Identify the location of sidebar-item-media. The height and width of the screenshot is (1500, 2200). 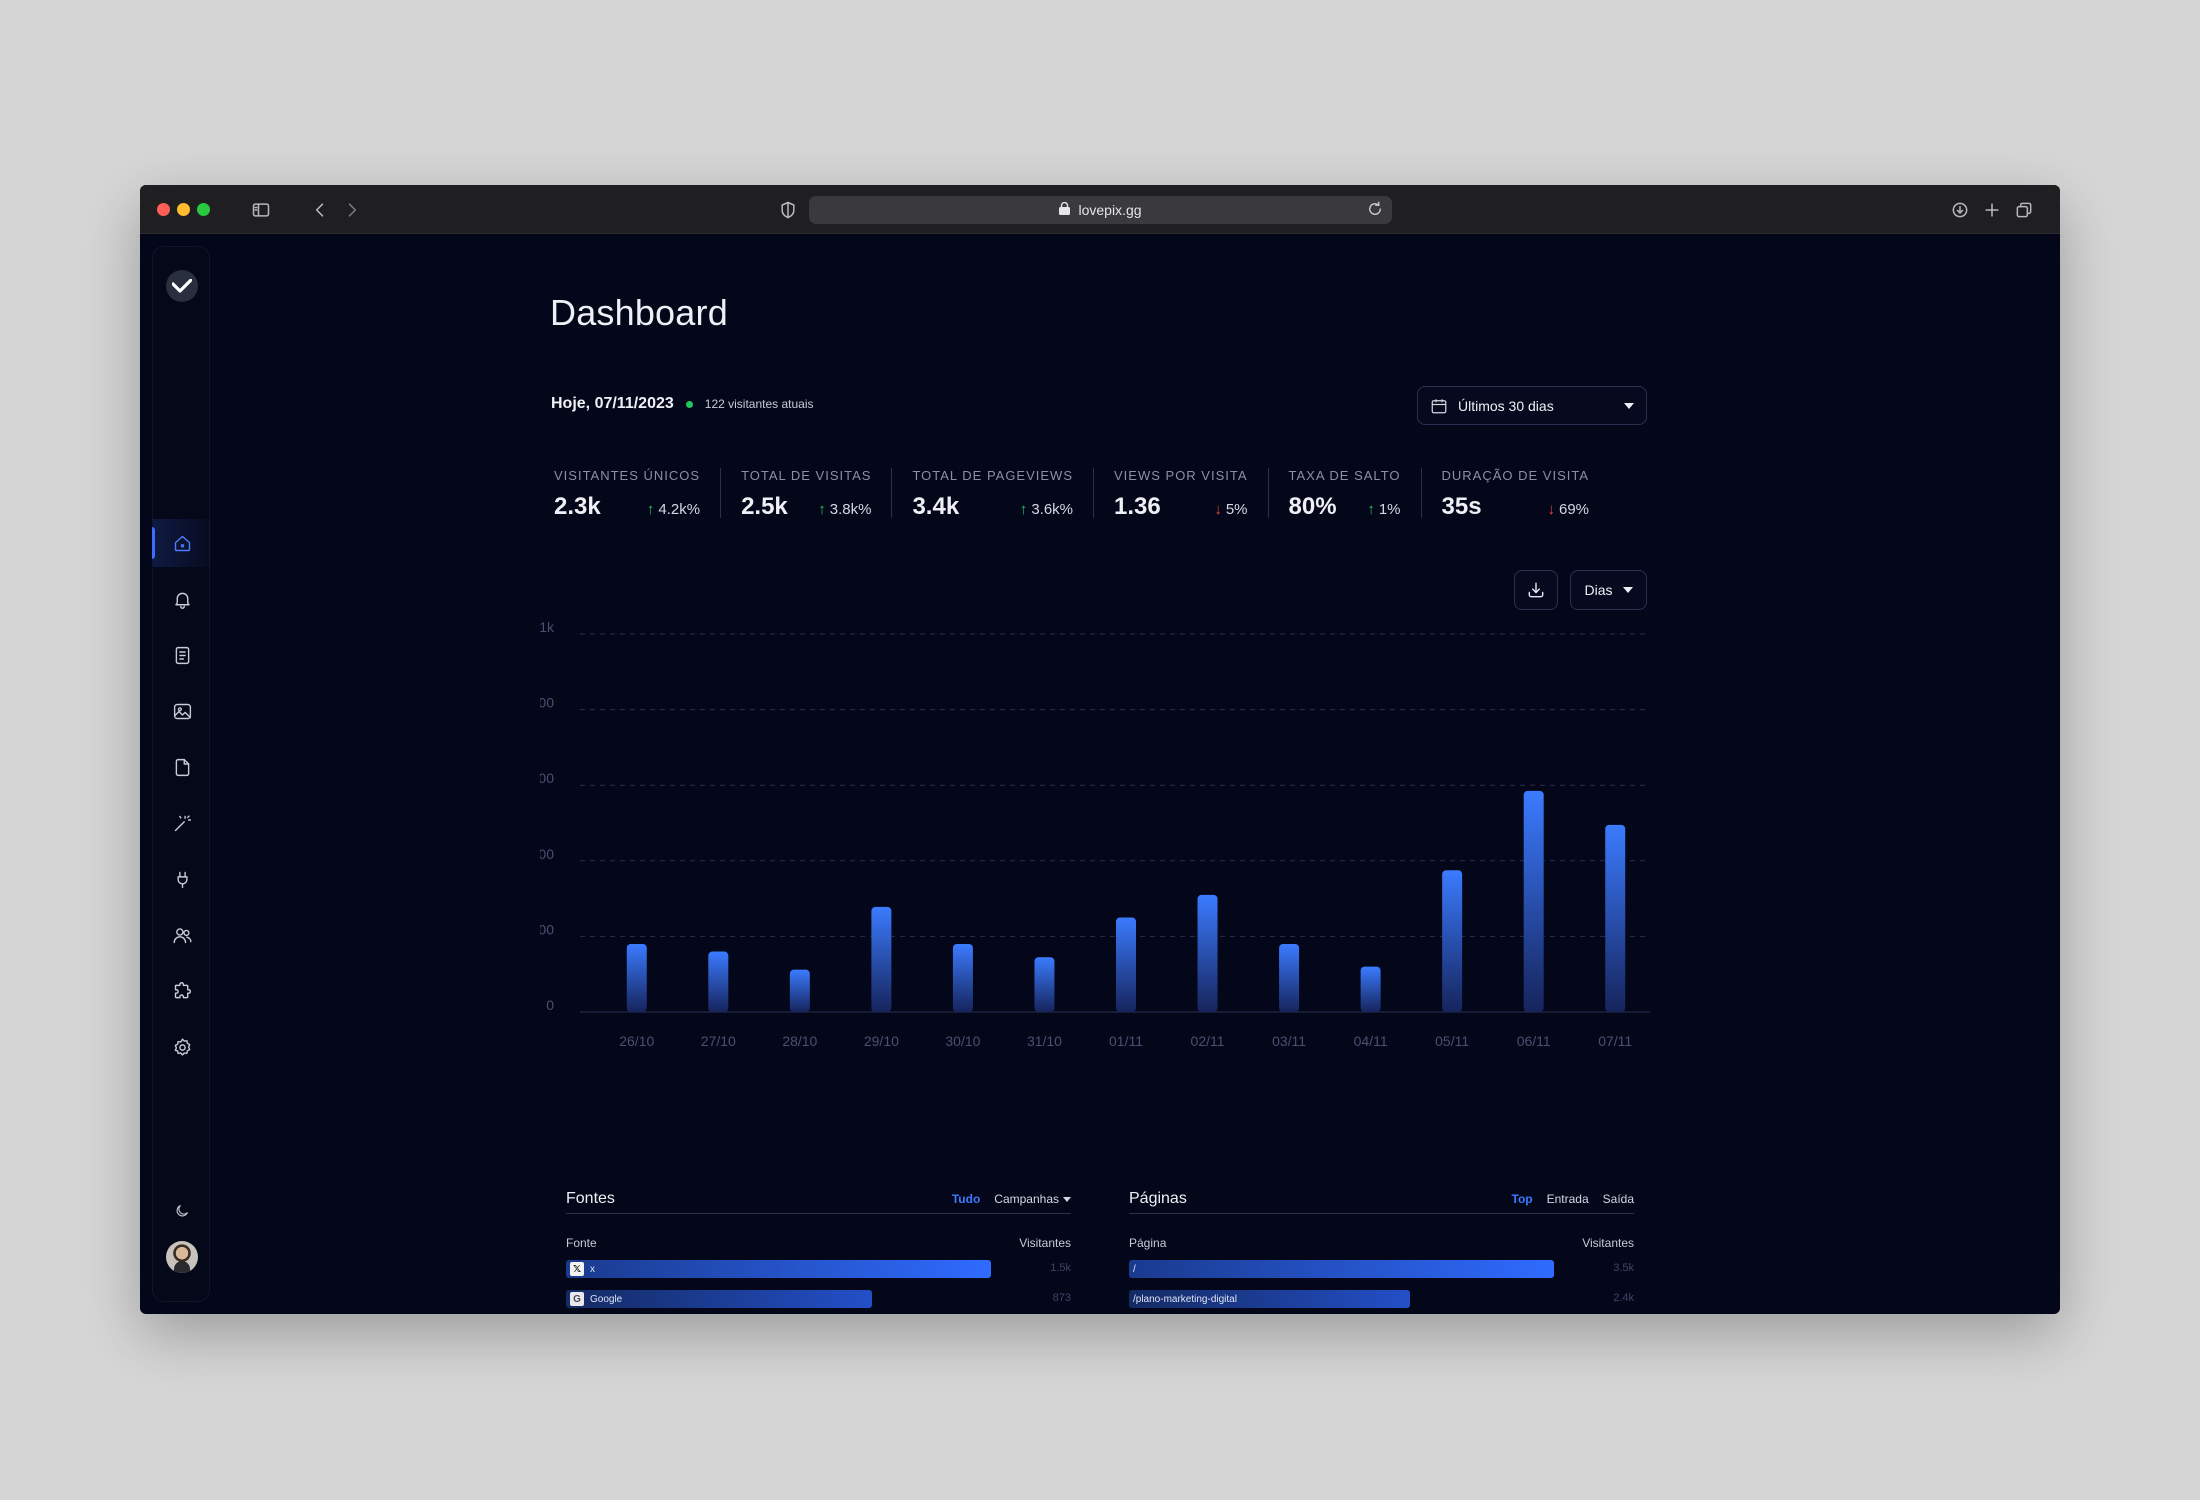
(182, 711).